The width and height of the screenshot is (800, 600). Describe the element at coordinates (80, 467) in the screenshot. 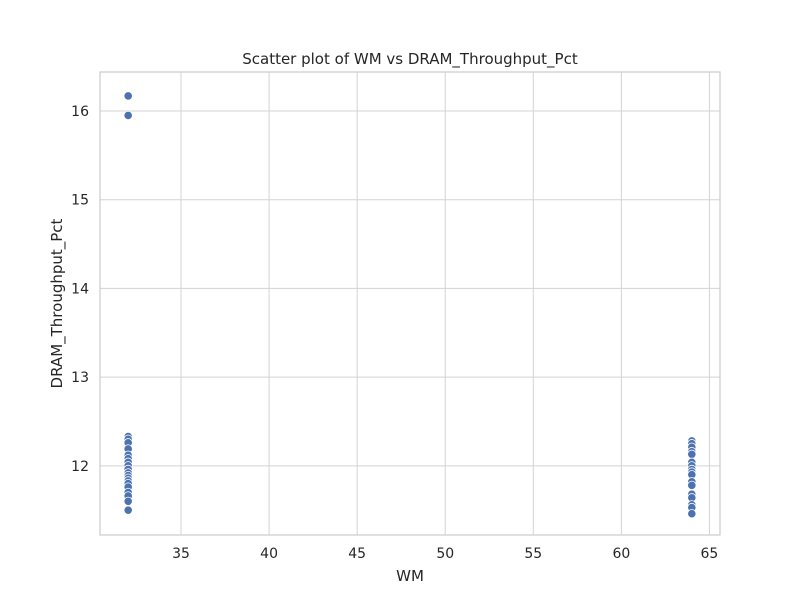

I see `y-tick-label: 12` at that location.